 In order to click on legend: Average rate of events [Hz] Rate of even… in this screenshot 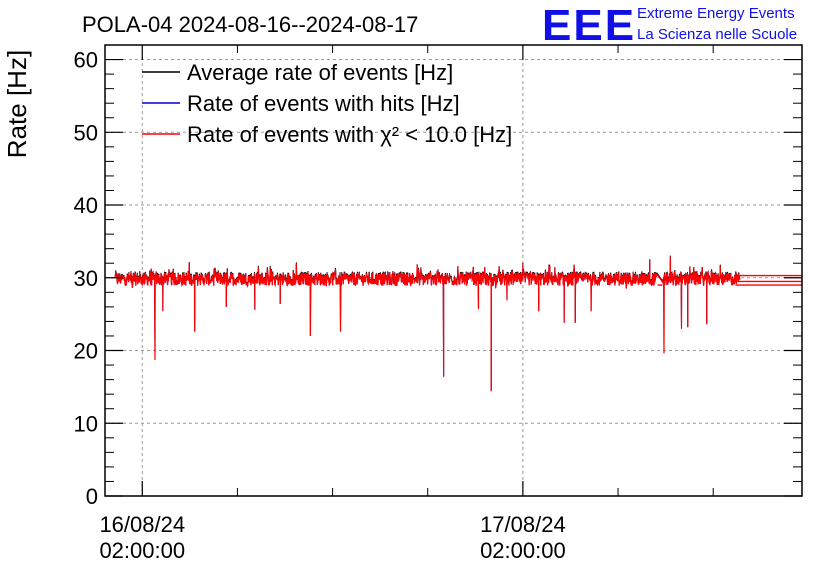, I will do `click(327, 103)`.